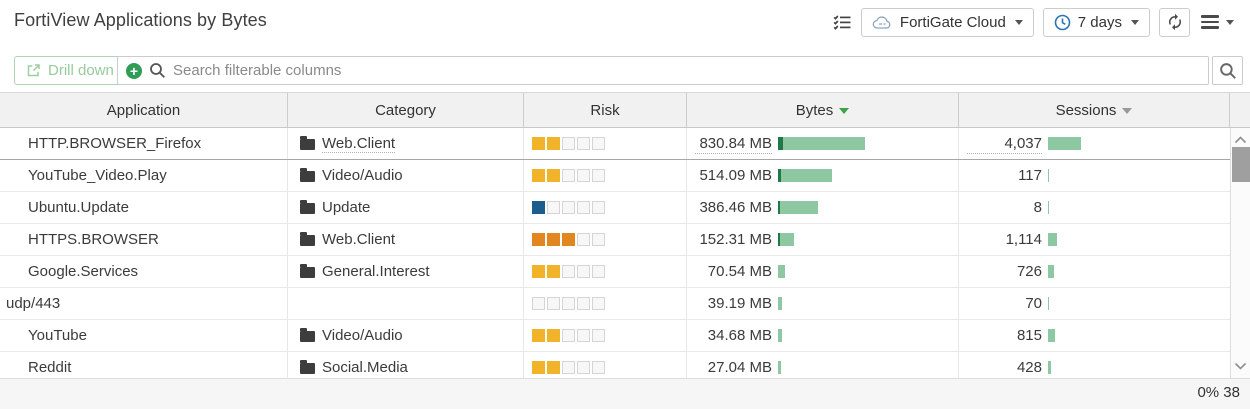 The width and height of the screenshot is (1250, 409). I want to click on category-label: General.Interest, so click(376, 271).